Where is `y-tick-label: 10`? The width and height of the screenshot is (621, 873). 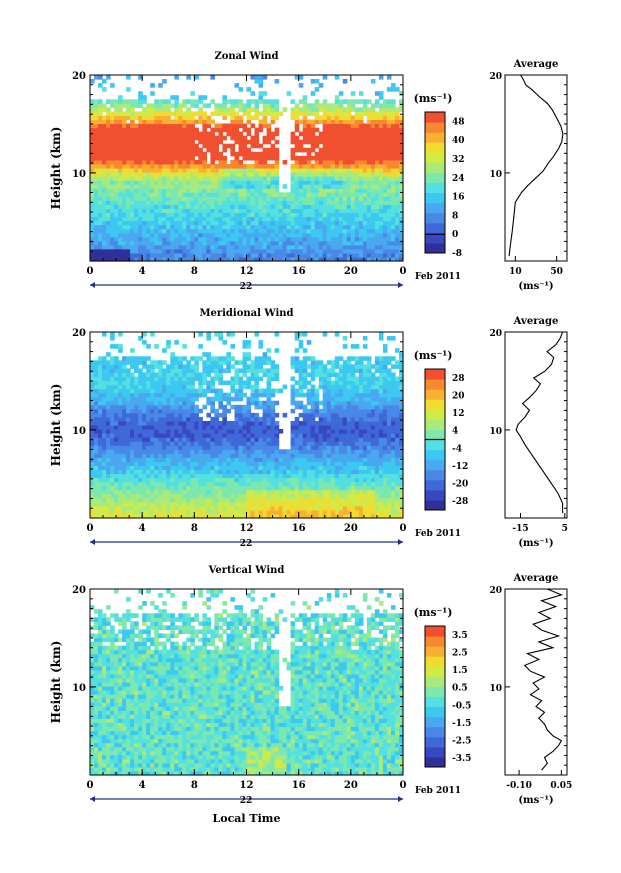 y-tick-label: 10 is located at coordinates (79, 174).